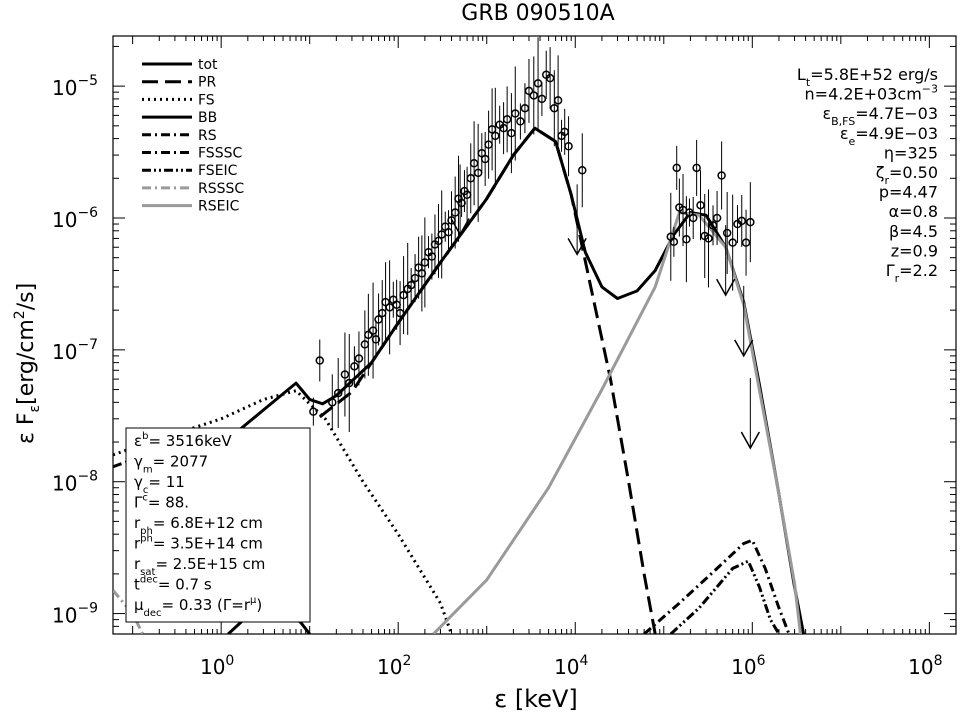 Image resolution: width=960 pixels, height=716 pixels. I want to click on box-parameter-label: rph= 3.5E+14 cm, so click(198, 543).